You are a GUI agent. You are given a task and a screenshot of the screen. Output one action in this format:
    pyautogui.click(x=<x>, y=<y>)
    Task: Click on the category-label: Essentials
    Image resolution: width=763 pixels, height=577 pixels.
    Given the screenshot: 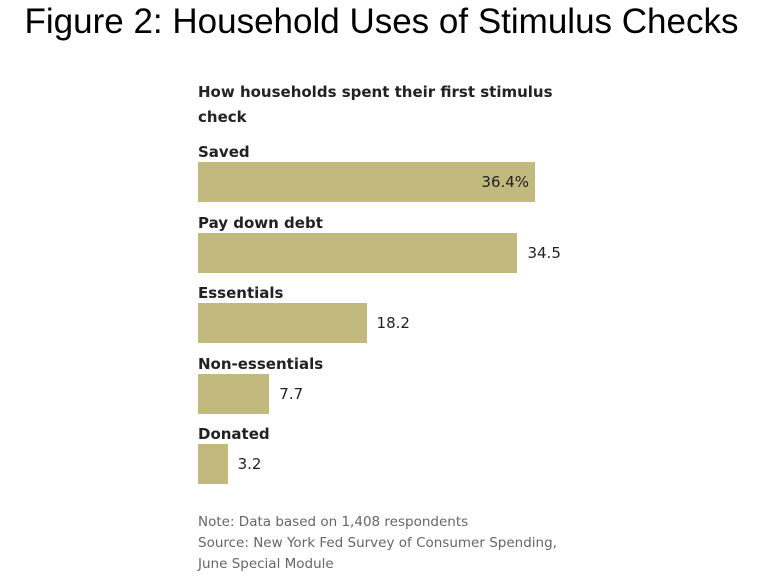 What is the action you would take?
    pyautogui.click(x=241, y=293)
    